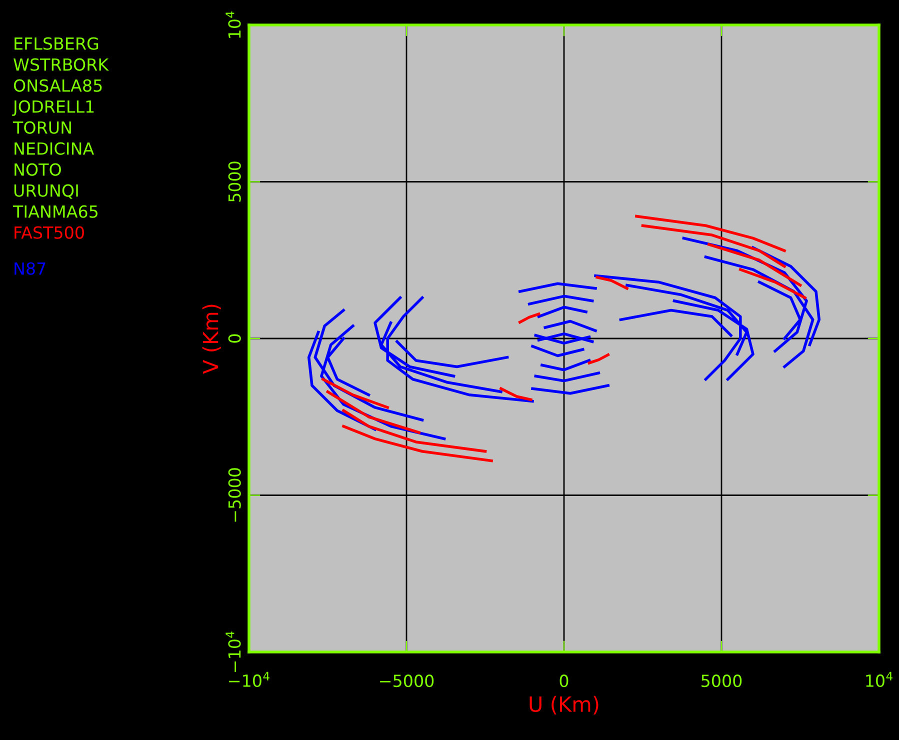 This screenshot has height=740, width=899. What do you see at coordinates (56, 43) in the screenshot?
I see `text: EFLSBERG` at bounding box center [56, 43].